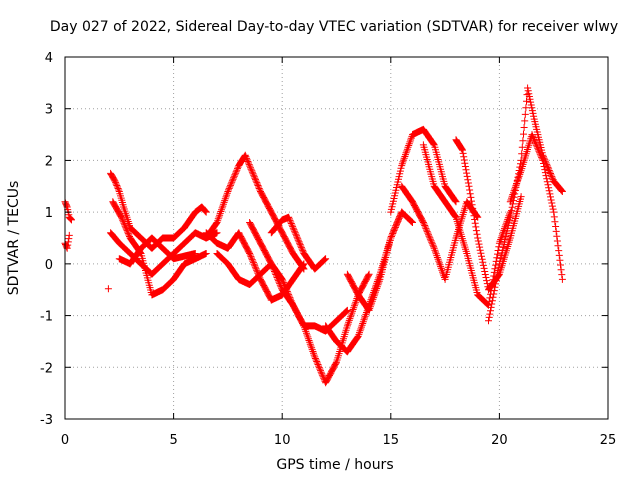 The image size is (640, 480). Describe the element at coordinates (499, 440) in the screenshot. I see `x-tick-label: 20` at that location.